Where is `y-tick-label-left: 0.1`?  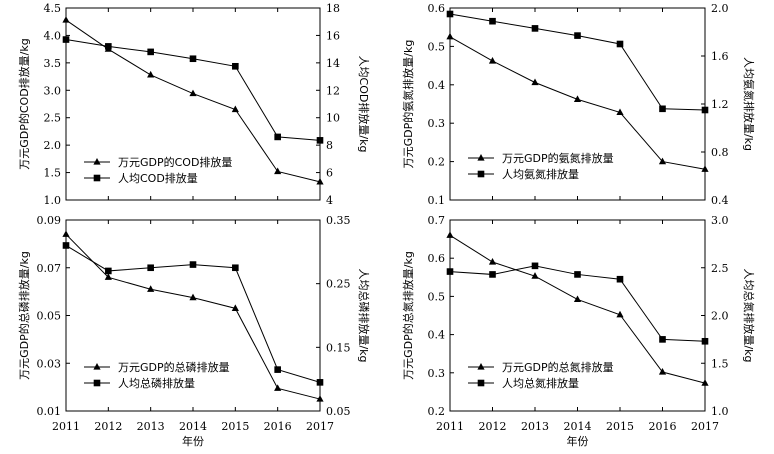
y-tick-label-left: 0.1 is located at coordinates (437, 200).